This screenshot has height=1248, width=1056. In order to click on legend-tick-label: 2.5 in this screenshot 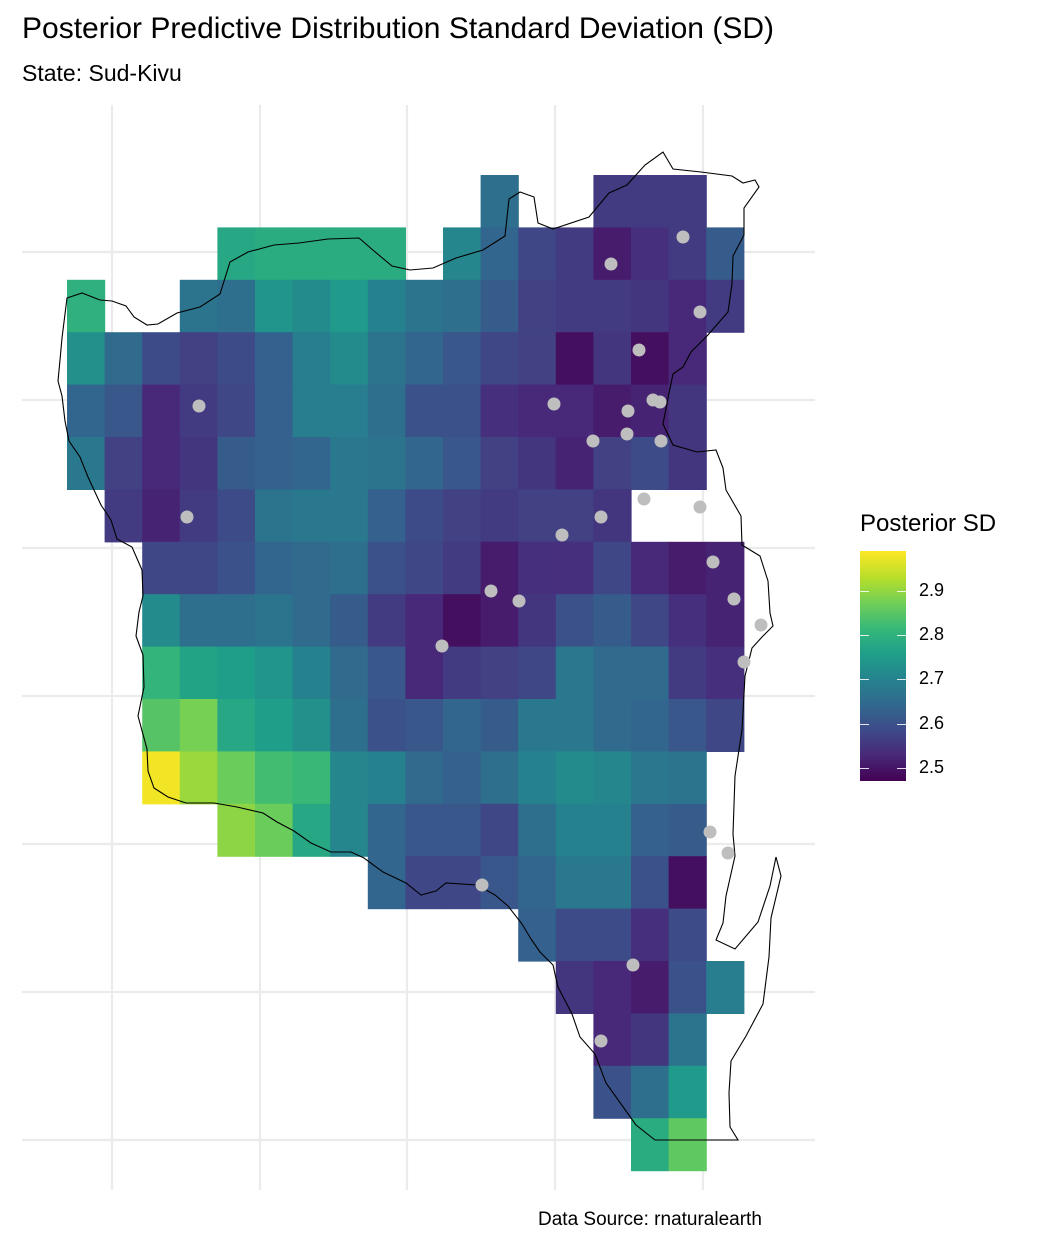, I will do `click(932, 766)`.